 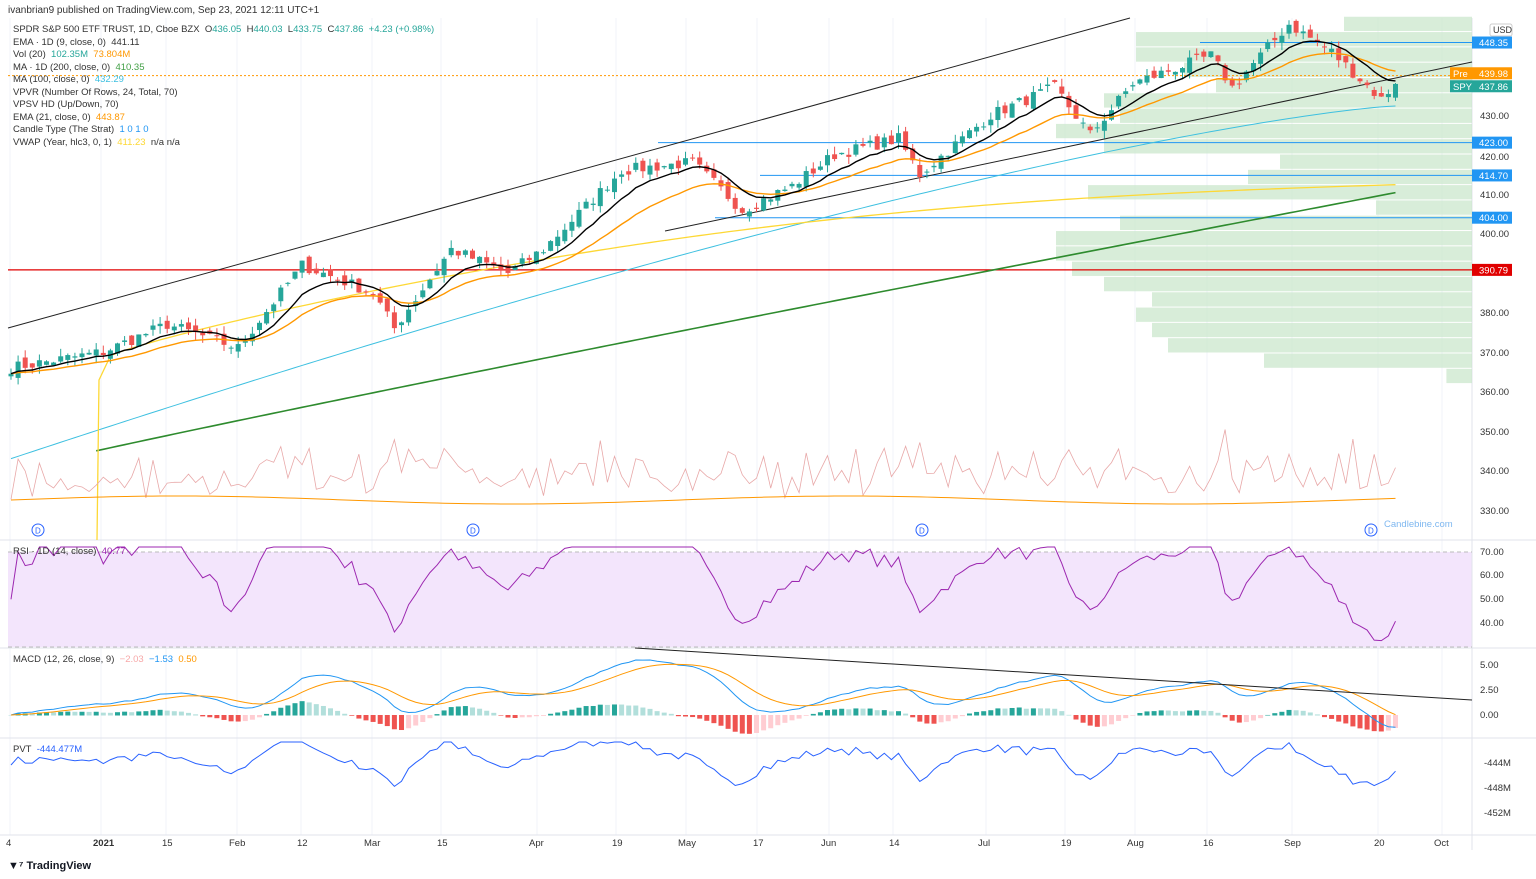 I want to click on price-badge, so click(x=1492, y=142).